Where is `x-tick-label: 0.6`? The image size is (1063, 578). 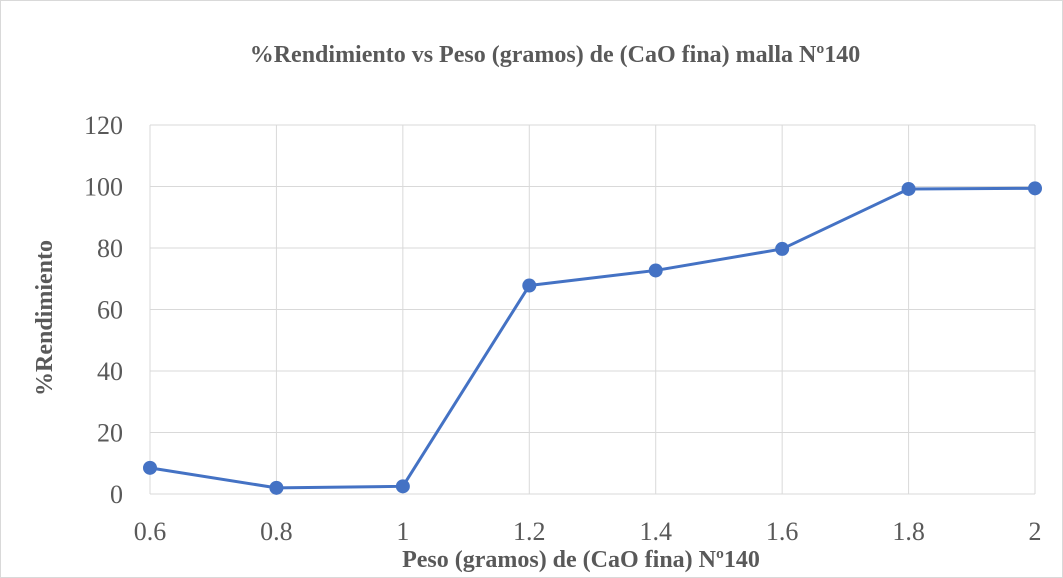 x-tick-label: 0.6 is located at coordinates (150, 531).